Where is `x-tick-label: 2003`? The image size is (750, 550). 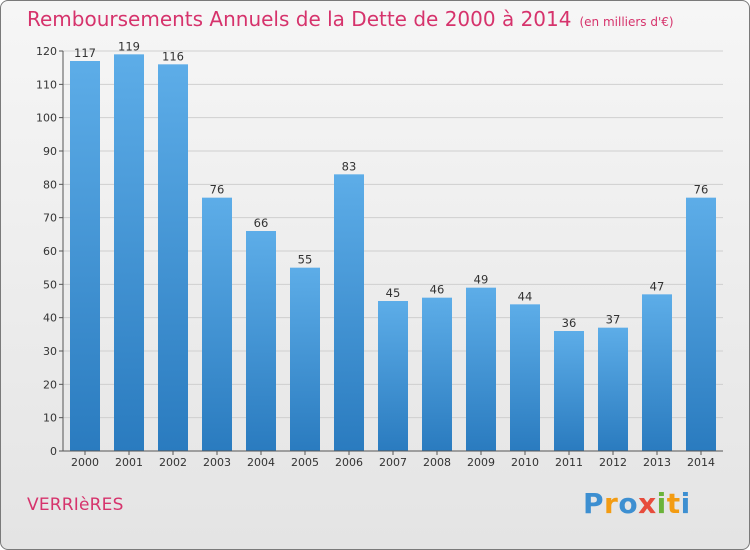 x-tick-label: 2003 is located at coordinates (217, 462).